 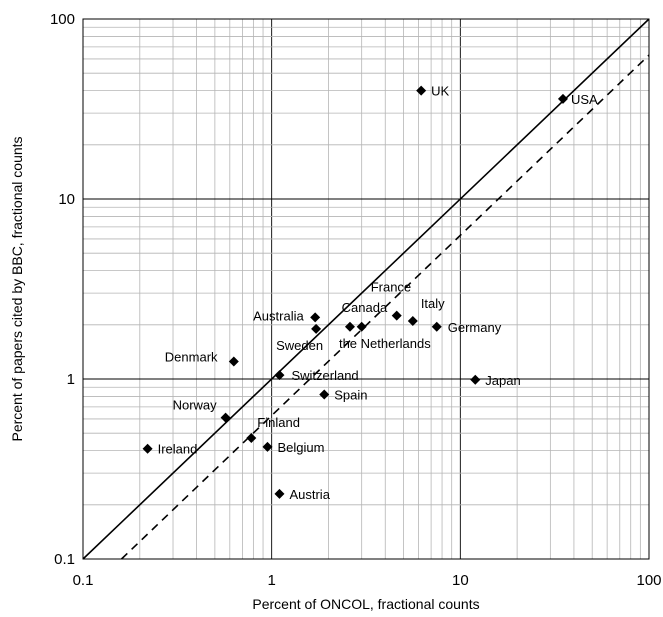 I want to click on x-tick-label: 100, so click(x=648, y=580).